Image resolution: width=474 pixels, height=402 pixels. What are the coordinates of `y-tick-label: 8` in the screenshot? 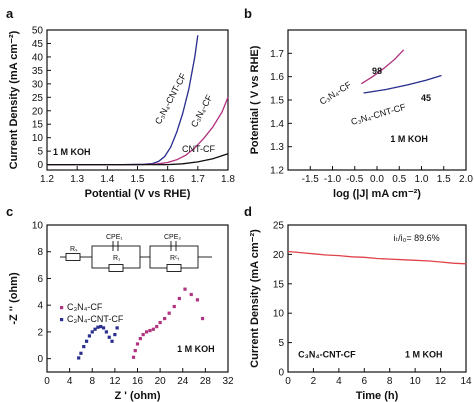 It's located at (40, 252).